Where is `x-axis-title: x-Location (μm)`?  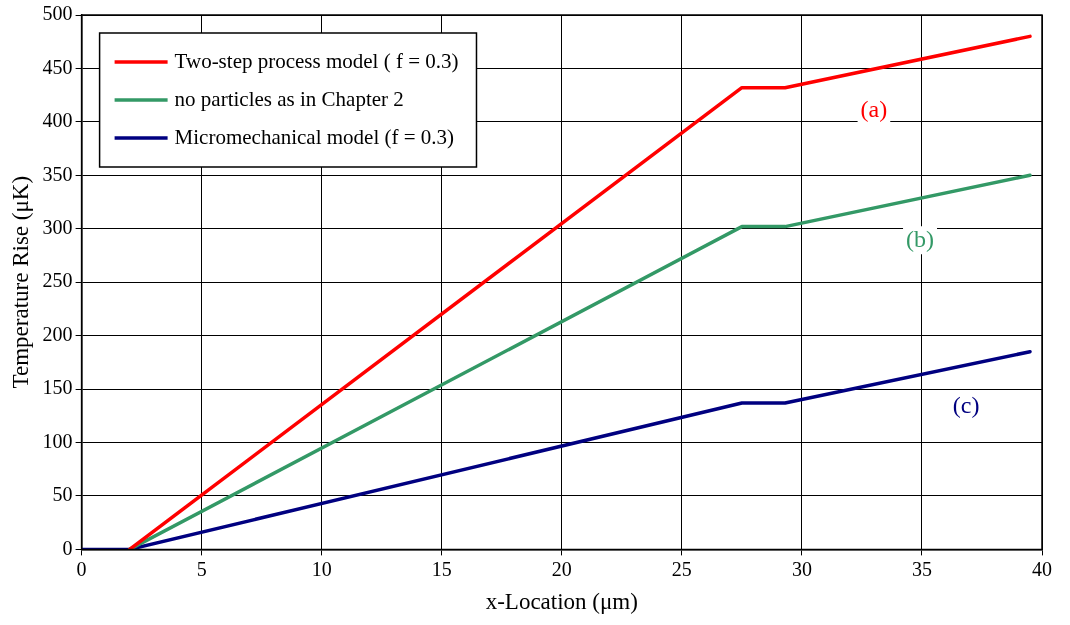 x-axis-title: x-Location (μm) is located at coordinates (561, 602).